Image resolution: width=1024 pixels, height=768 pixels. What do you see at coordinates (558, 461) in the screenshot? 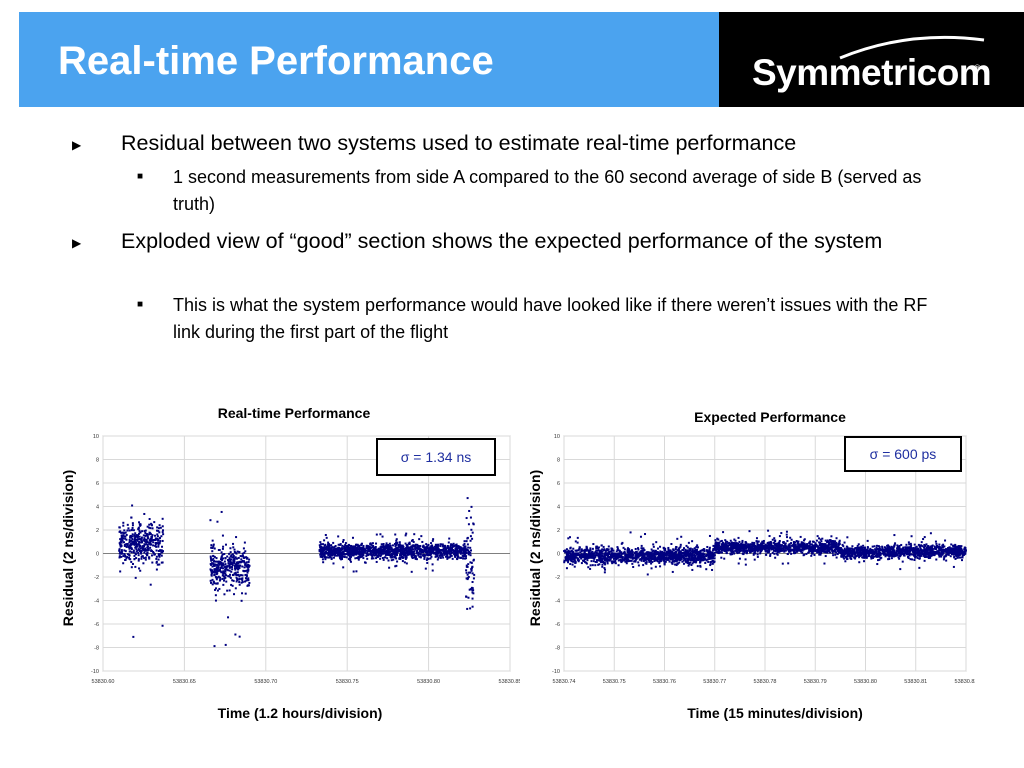
I see `y-tick-label: 8` at bounding box center [558, 461].